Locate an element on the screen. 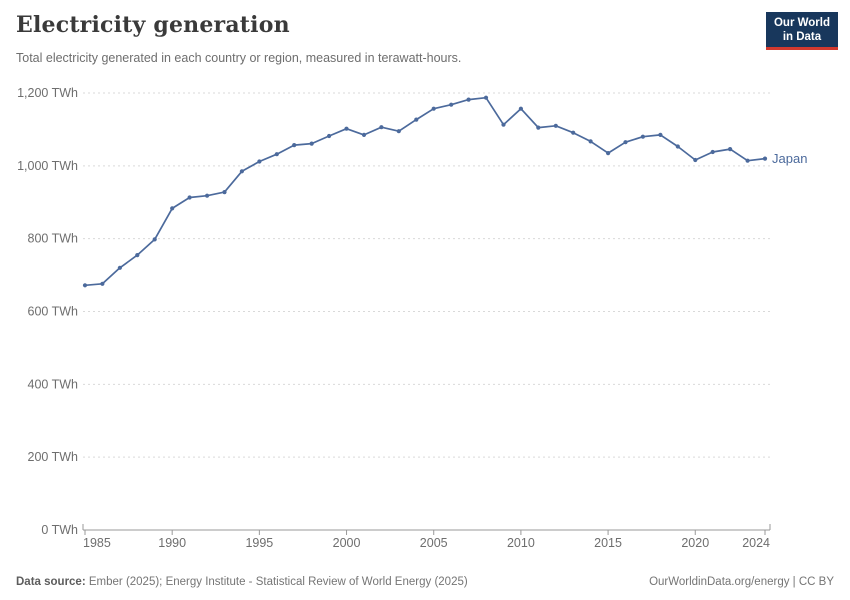  y-tick-label: 1,000 TWh is located at coordinates (47, 166).